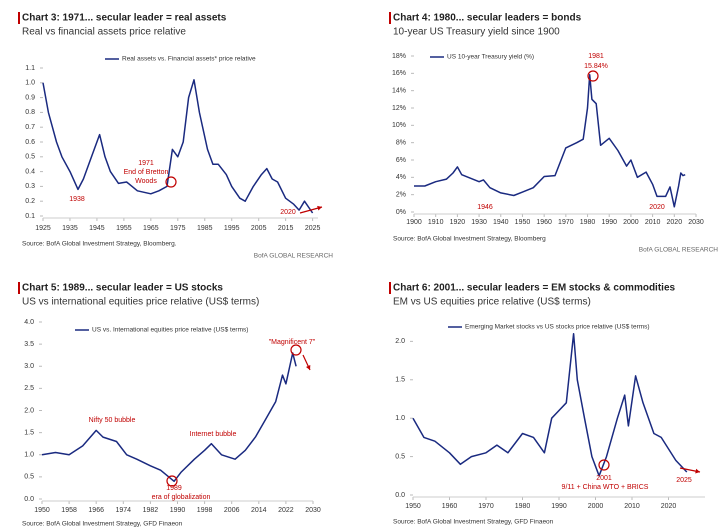 This screenshot has width=725, height=532. I want to click on y-tick-label: 2%, so click(401, 195).